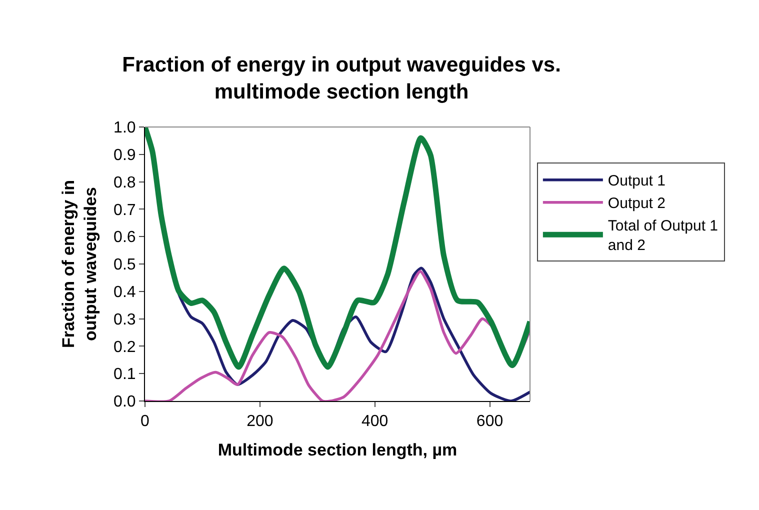 The image size is (759, 510). I want to click on legend-label: Output 1, so click(637, 181).